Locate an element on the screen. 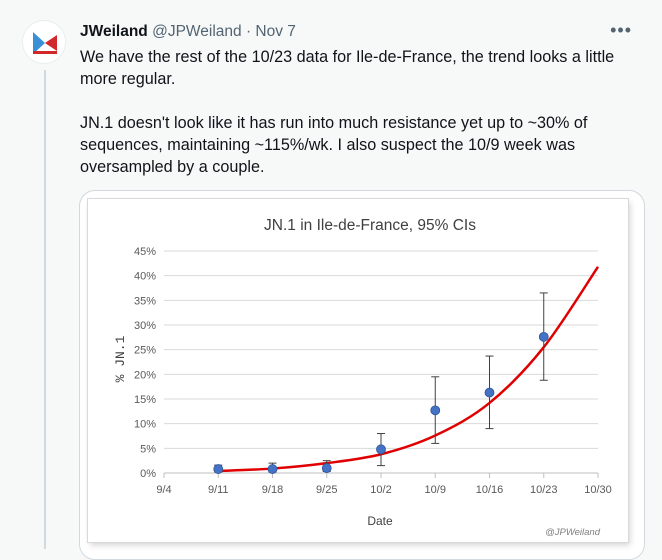 This screenshot has height=560, width=662. y-tick-label: 0% is located at coordinates (148, 474).